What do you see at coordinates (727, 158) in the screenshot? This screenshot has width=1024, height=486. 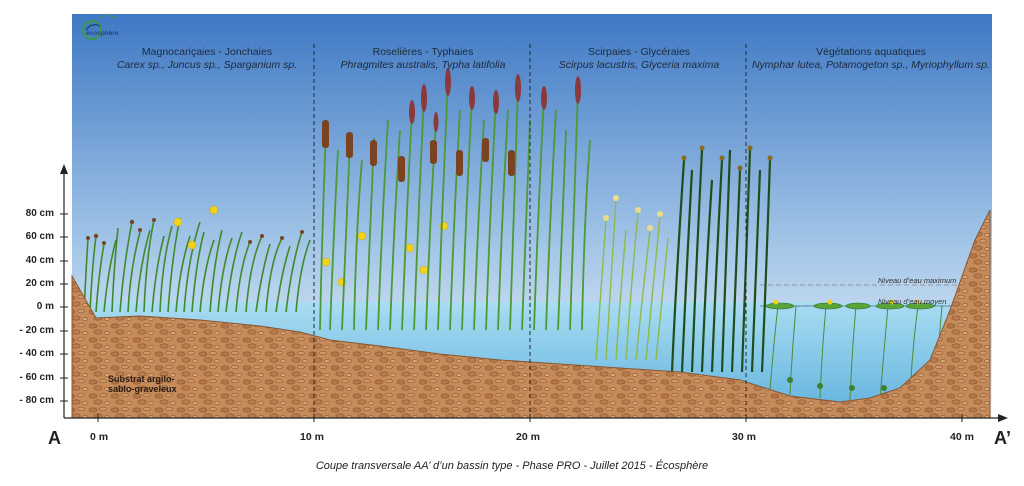 I see `scirpus-spikelets` at bounding box center [727, 158].